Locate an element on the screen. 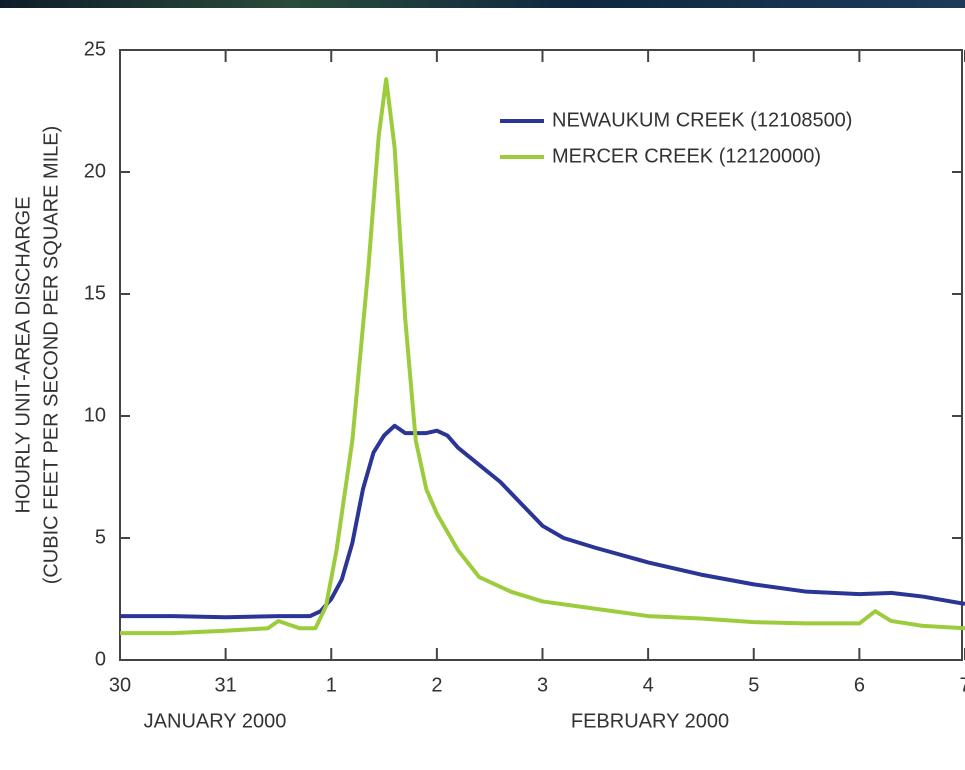  month-label: JANUARY 2000 is located at coordinates (215, 721).